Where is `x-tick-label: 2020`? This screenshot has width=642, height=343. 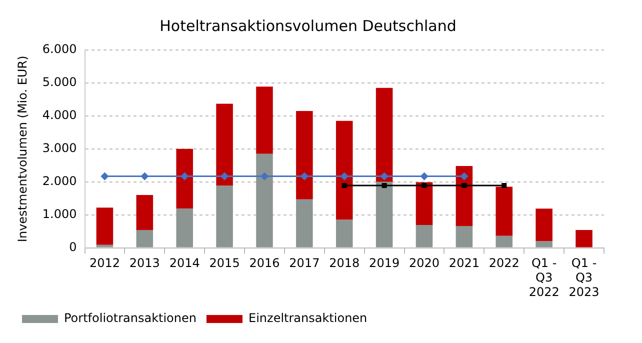 x-tick-label: 2020 is located at coordinates (424, 263).